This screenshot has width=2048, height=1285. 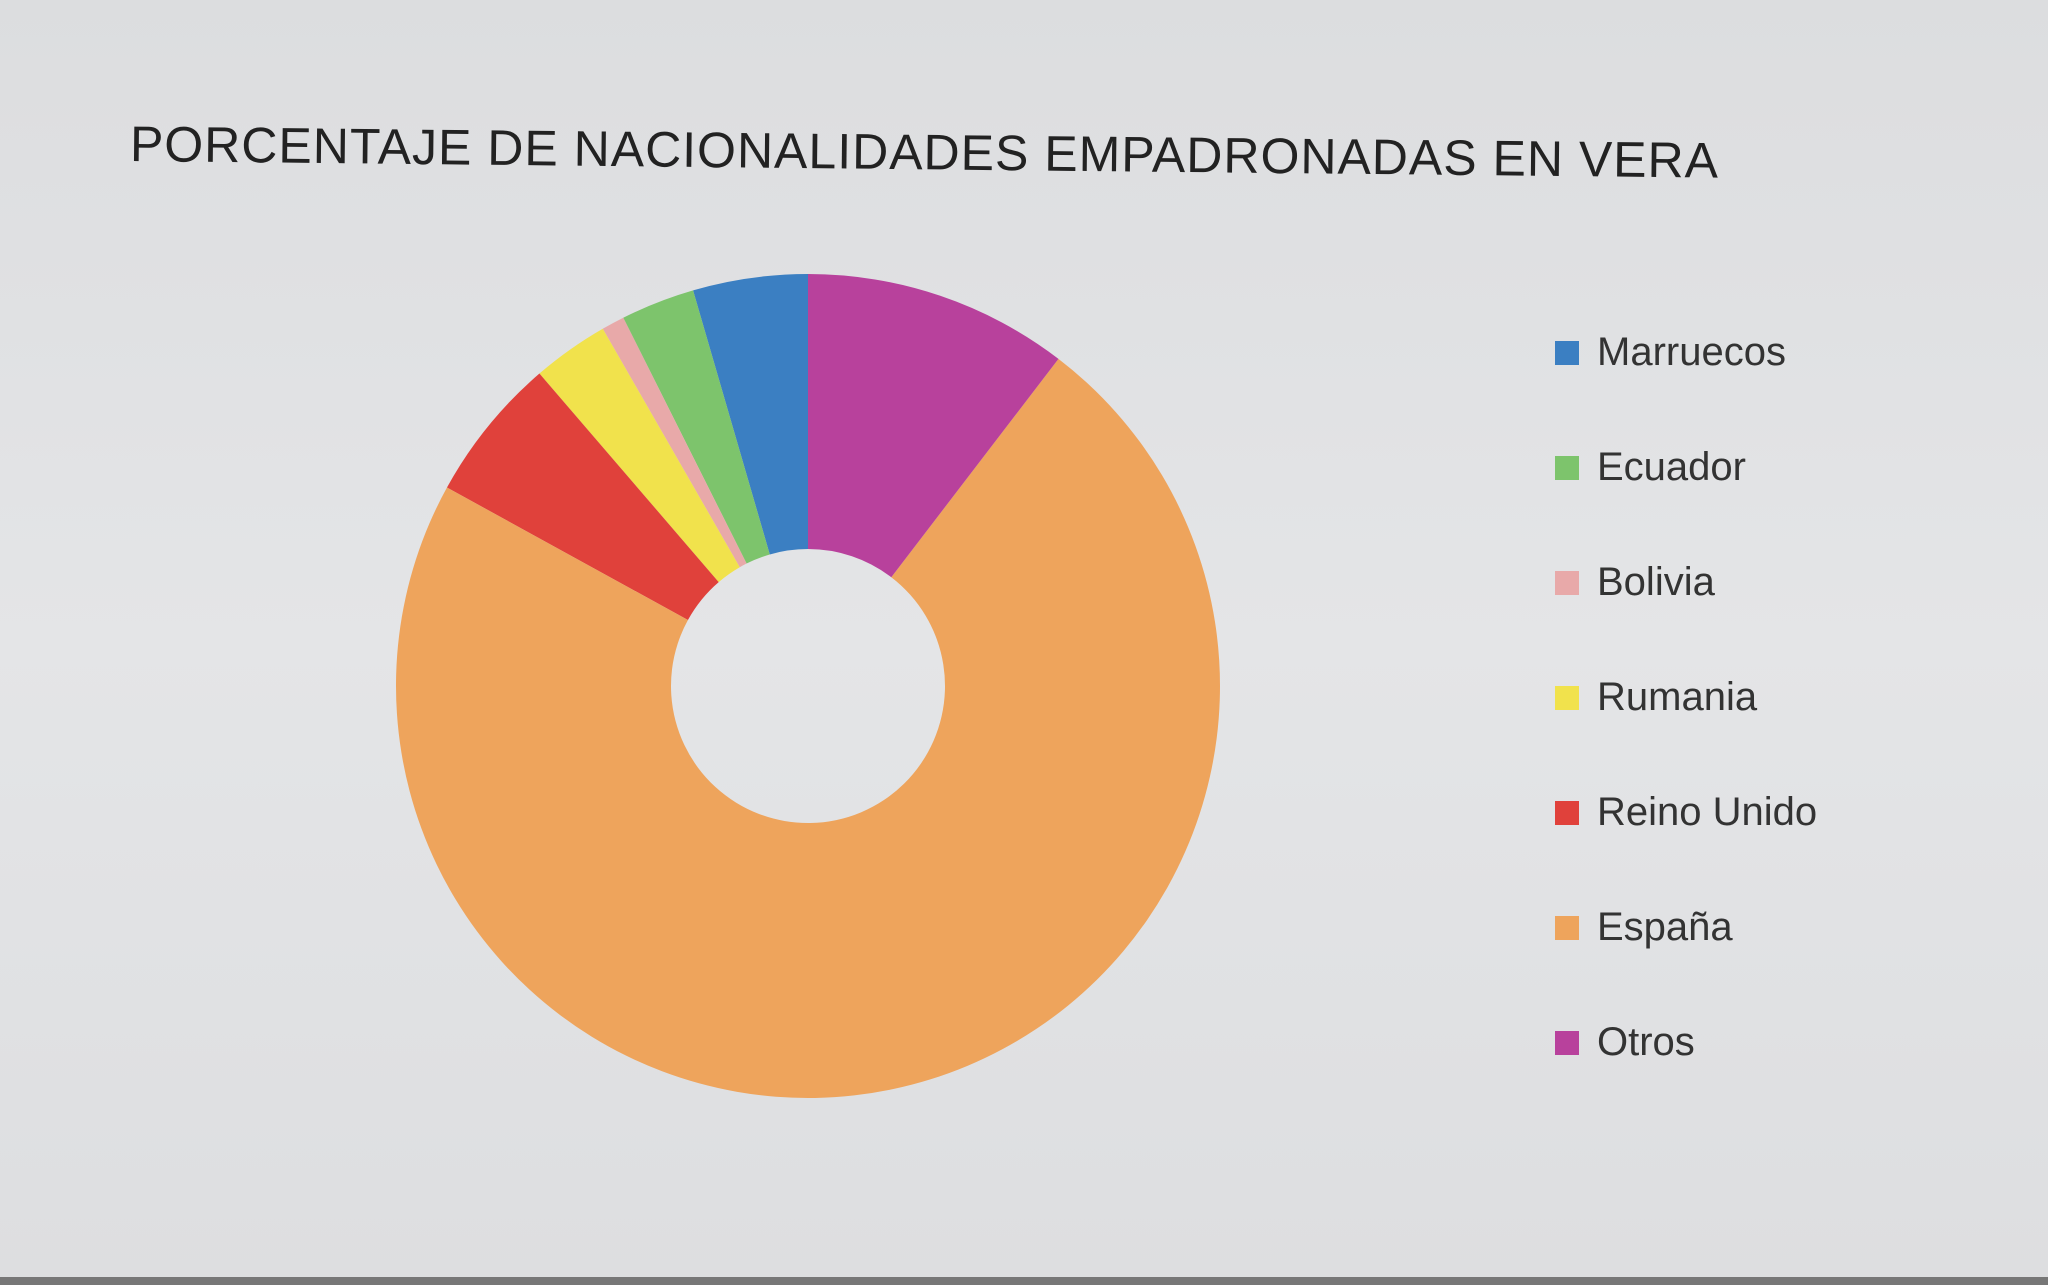 I want to click on legend-item: Ecuador, so click(x=1650, y=467).